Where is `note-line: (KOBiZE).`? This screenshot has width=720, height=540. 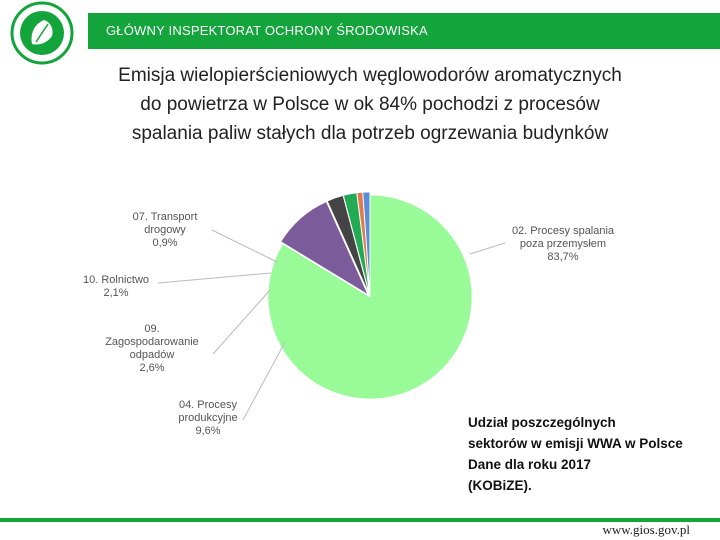
note-line: (KOBiZE). is located at coordinates (500, 485).